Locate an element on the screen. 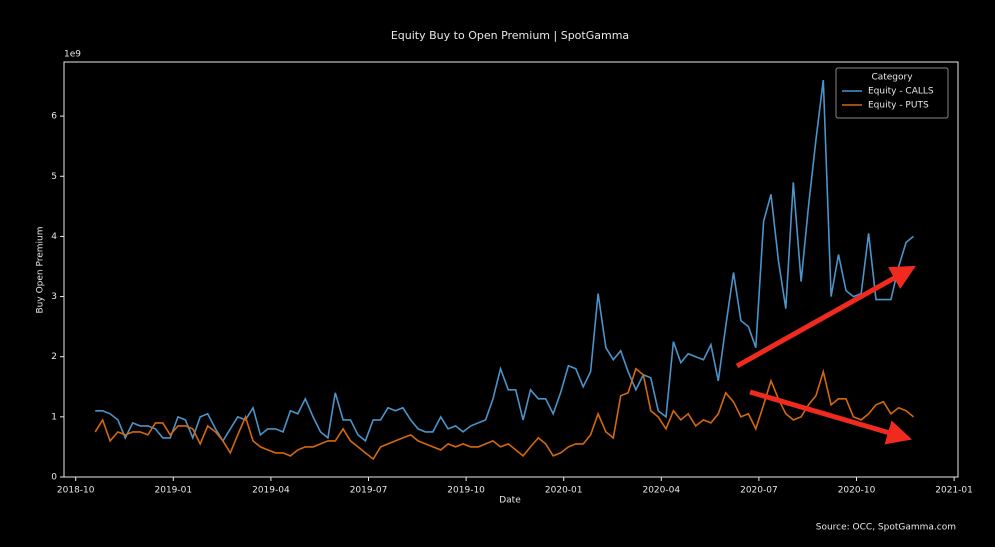 This screenshot has width=995, height=547. y-offset-text: 1e9 is located at coordinates (72, 55).